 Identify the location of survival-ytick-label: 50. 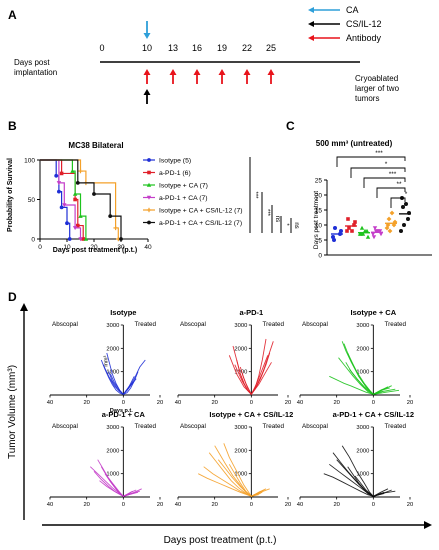
(32, 200).